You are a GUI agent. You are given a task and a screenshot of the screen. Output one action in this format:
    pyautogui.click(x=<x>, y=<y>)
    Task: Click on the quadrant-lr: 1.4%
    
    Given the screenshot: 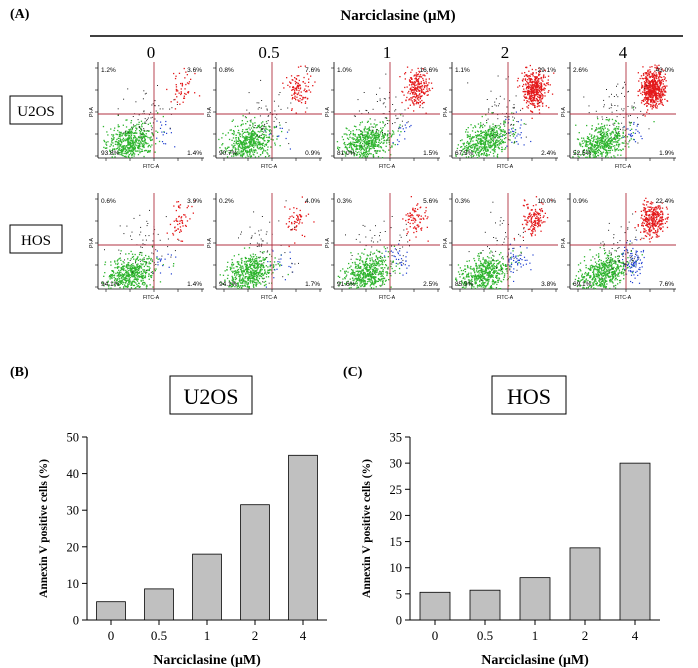 What is the action you would take?
    pyautogui.click(x=194, y=153)
    